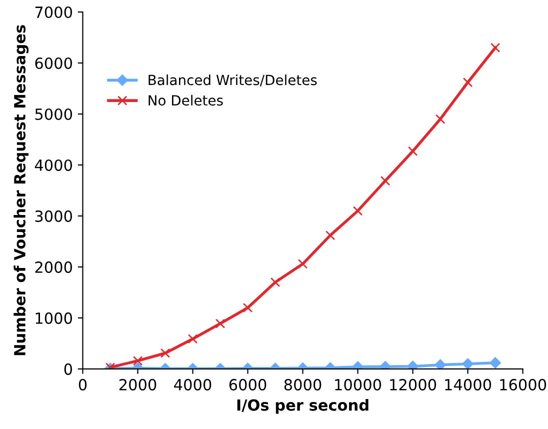  I want to click on x-tick-label: 16000, so click(523, 384).